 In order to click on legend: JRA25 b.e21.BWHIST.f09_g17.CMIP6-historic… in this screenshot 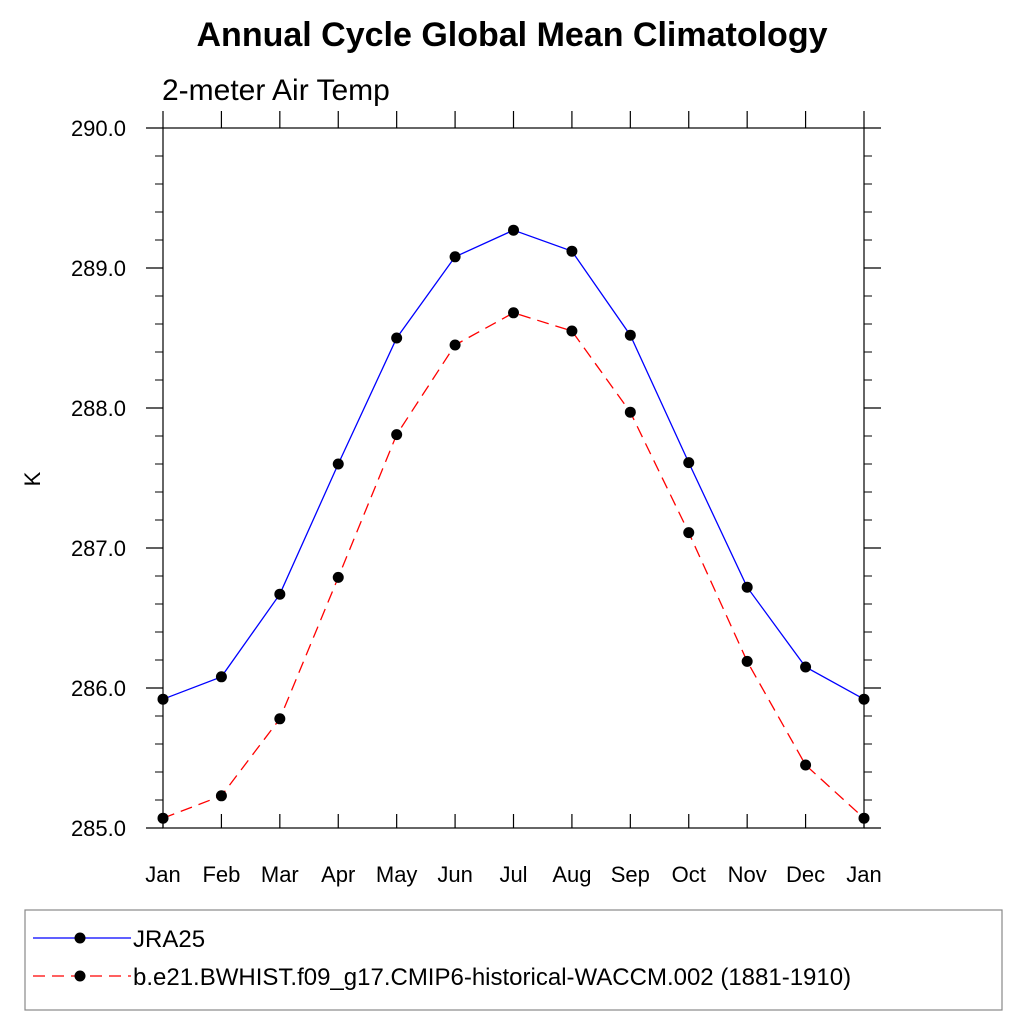, I will do `click(513, 960)`.